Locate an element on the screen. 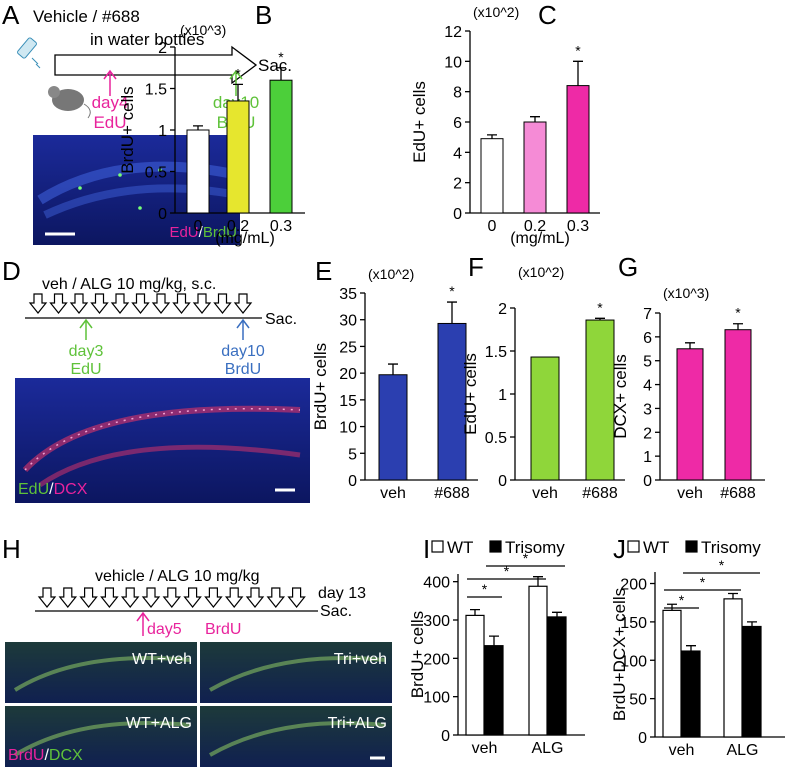 The image size is (796, 770). legend-label: Trisomy is located at coordinates (535, 547).